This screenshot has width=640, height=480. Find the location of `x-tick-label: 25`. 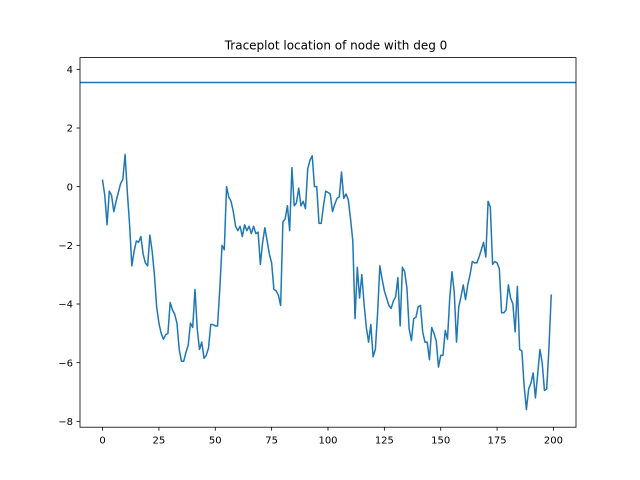

x-tick-label: 25 is located at coordinates (159, 441).